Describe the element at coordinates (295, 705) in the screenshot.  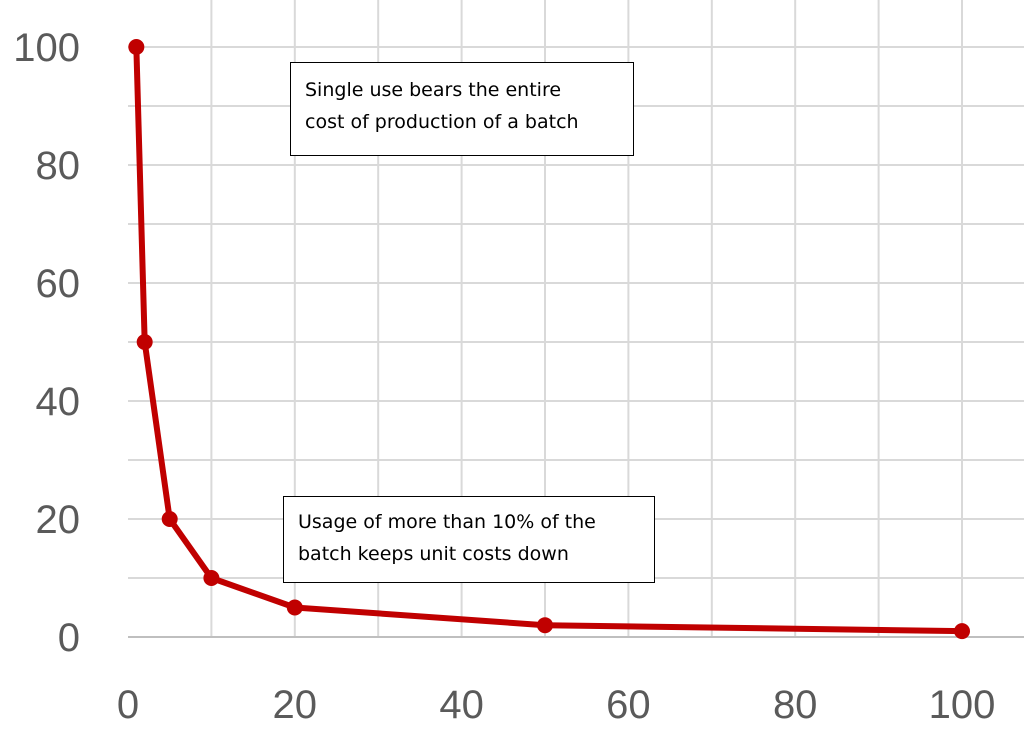
I see `x-tick-label: 20` at that location.